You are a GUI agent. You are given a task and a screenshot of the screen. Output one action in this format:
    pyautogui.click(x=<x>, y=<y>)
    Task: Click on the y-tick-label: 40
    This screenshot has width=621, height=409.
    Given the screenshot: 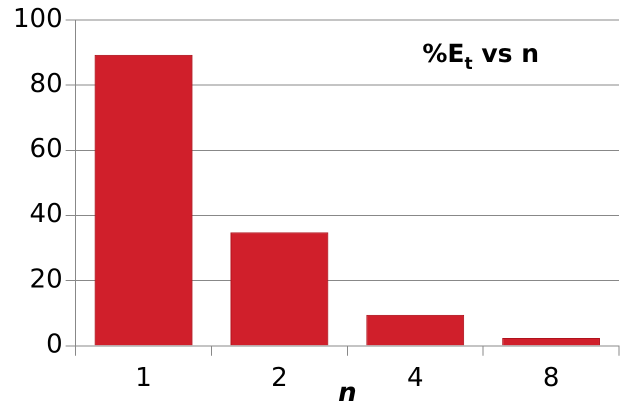 What is the action you would take?
    pyautogui.click(x=46, y=214)
    